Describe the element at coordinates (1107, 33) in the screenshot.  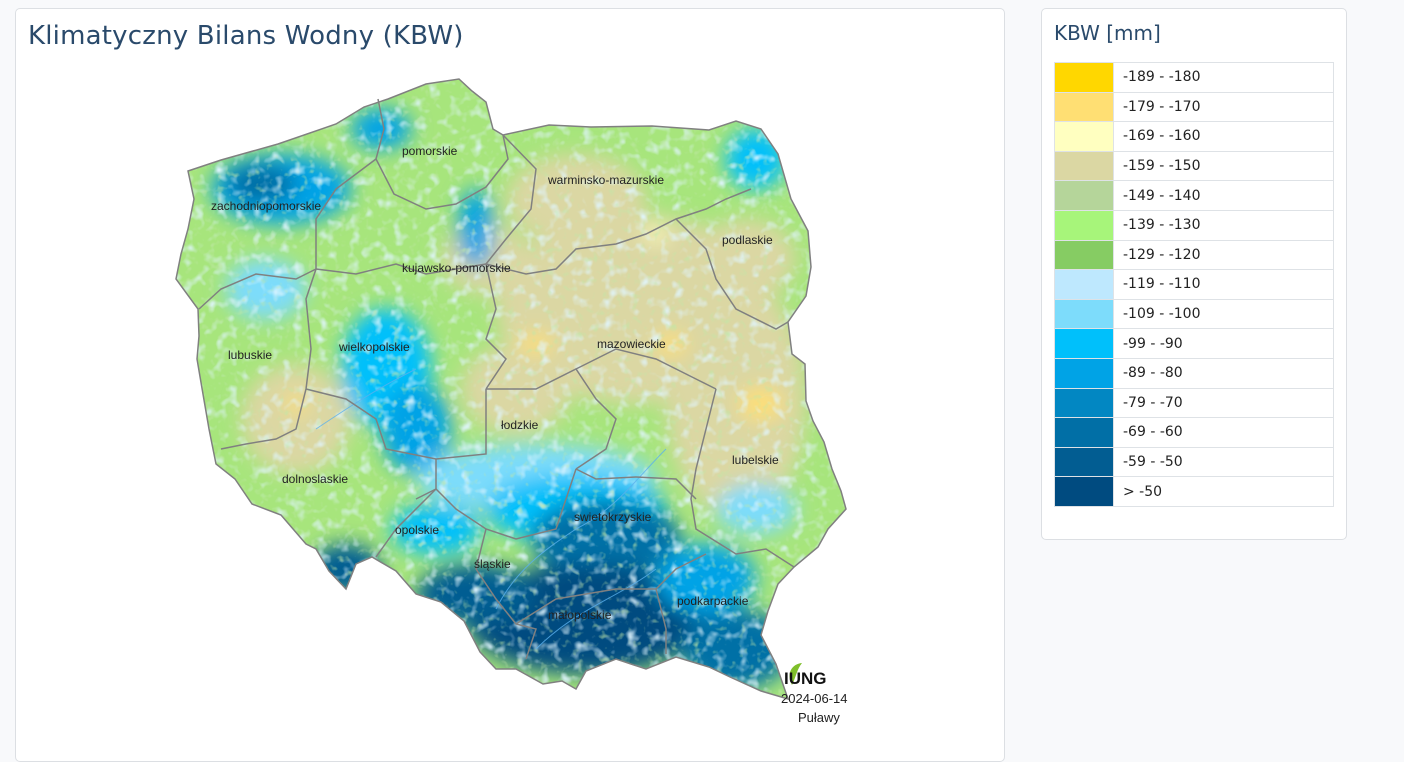
I see `legend-title: KBW [mm]` at that location.